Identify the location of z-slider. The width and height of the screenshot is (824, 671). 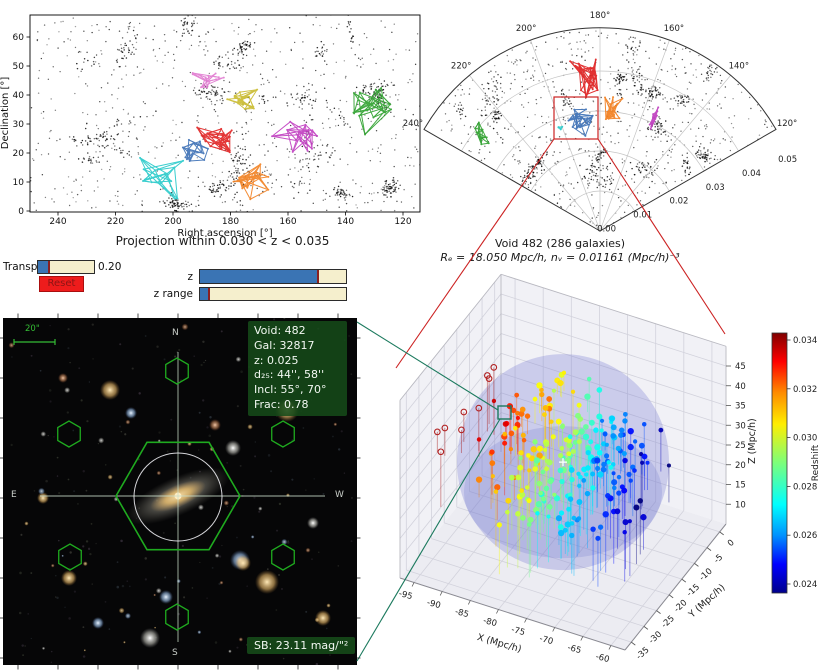
(273, 276).